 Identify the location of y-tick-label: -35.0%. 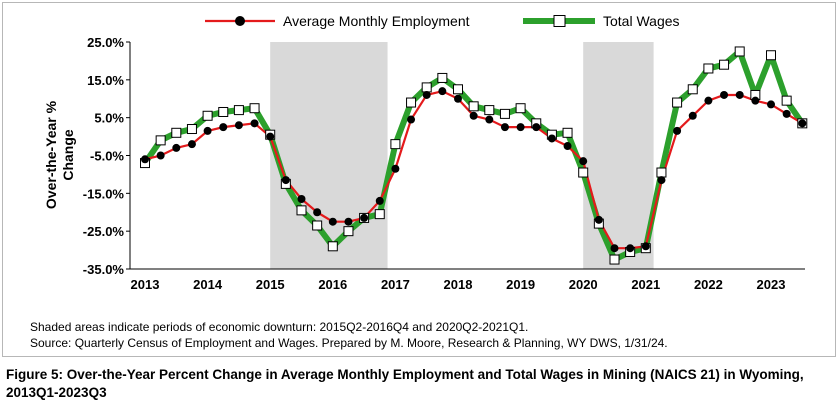
(104, 269).